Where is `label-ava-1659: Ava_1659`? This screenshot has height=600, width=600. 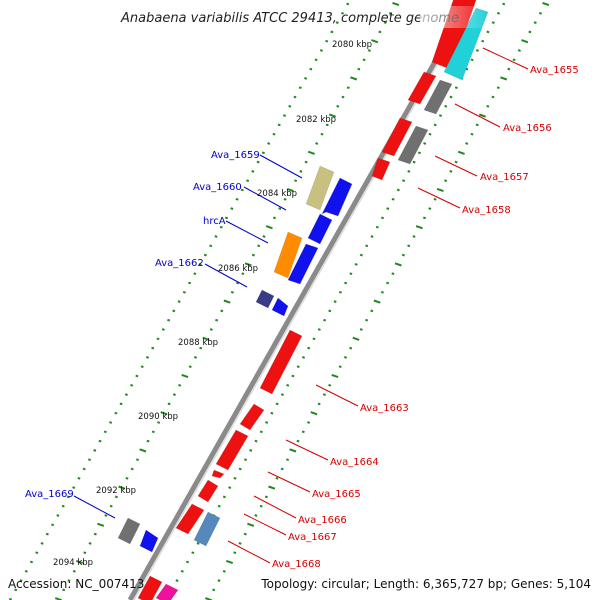
label-ava-1659: Ava_1659 is located at coordinates (235, 155).